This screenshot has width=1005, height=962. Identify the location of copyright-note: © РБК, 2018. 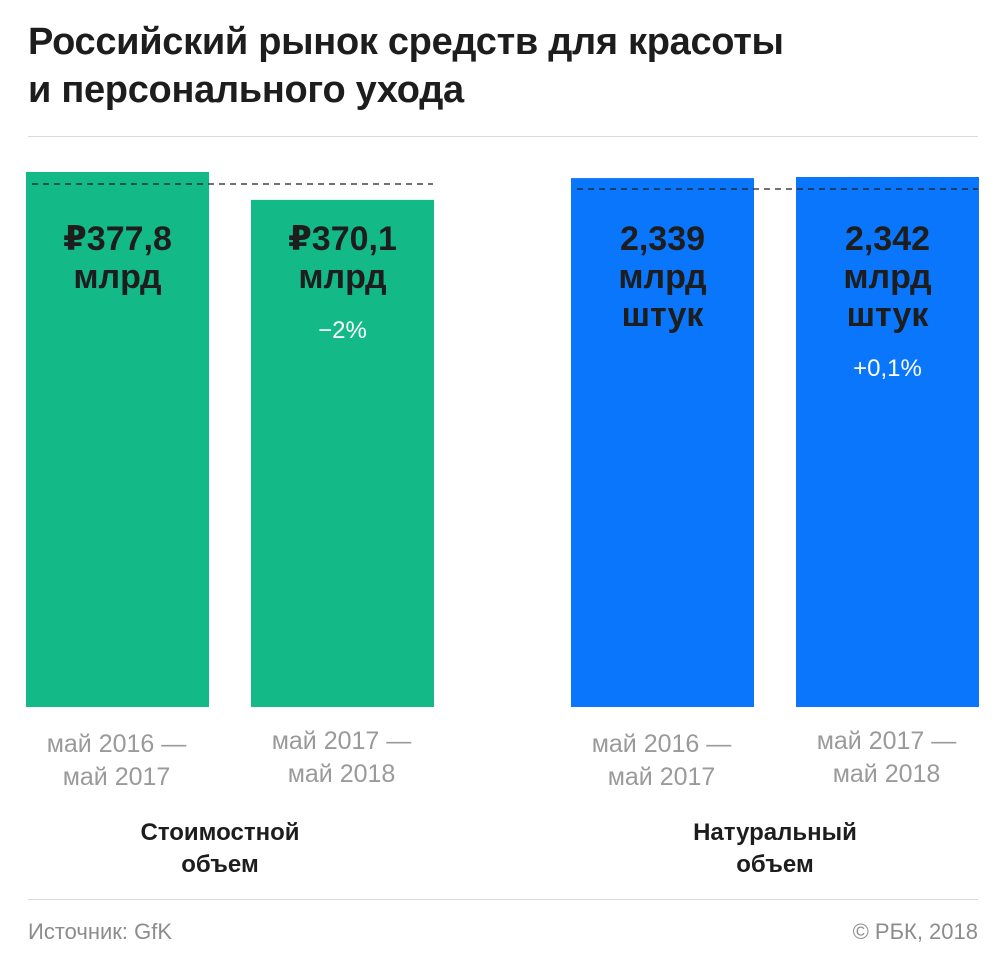
(915, 931).